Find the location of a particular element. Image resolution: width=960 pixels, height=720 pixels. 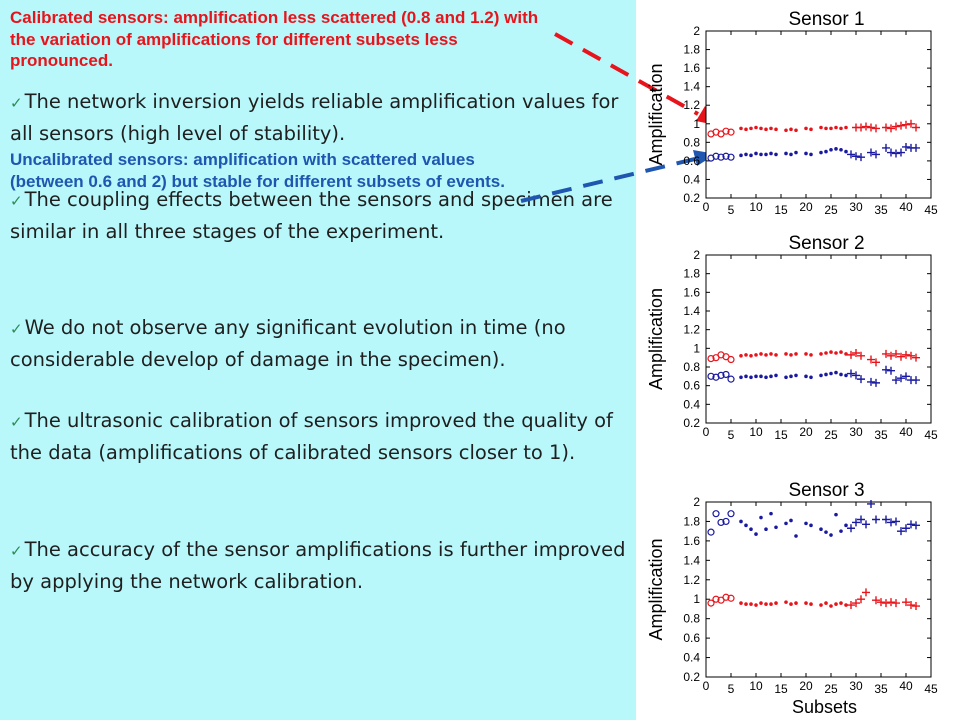

checkmark-icon: ✓ is located at coordinates (16, 422).